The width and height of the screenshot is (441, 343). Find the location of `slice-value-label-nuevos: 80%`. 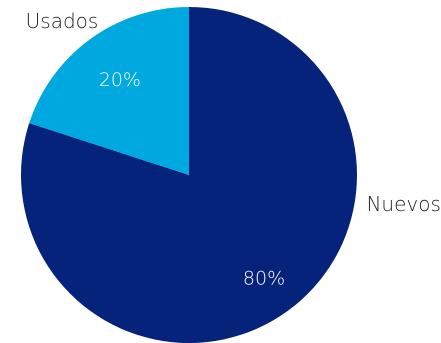

slice-value-label-nuevos: 80% is located at coordinates (264, 278).